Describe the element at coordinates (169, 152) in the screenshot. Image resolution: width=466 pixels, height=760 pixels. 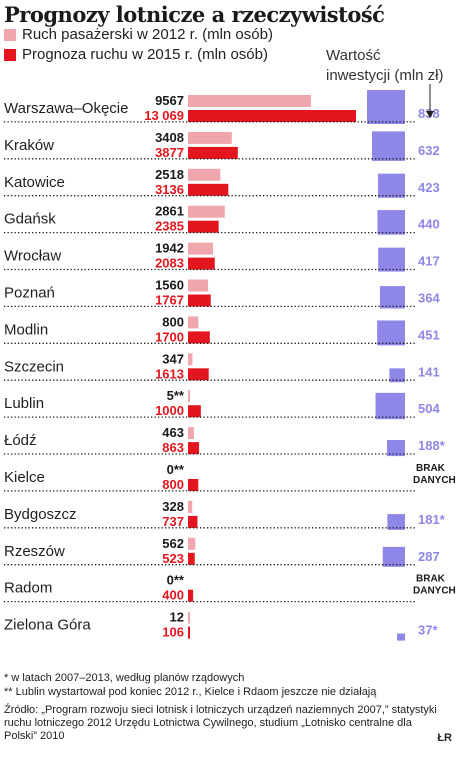
I see `label-forecast-2015: 3877` at that location.